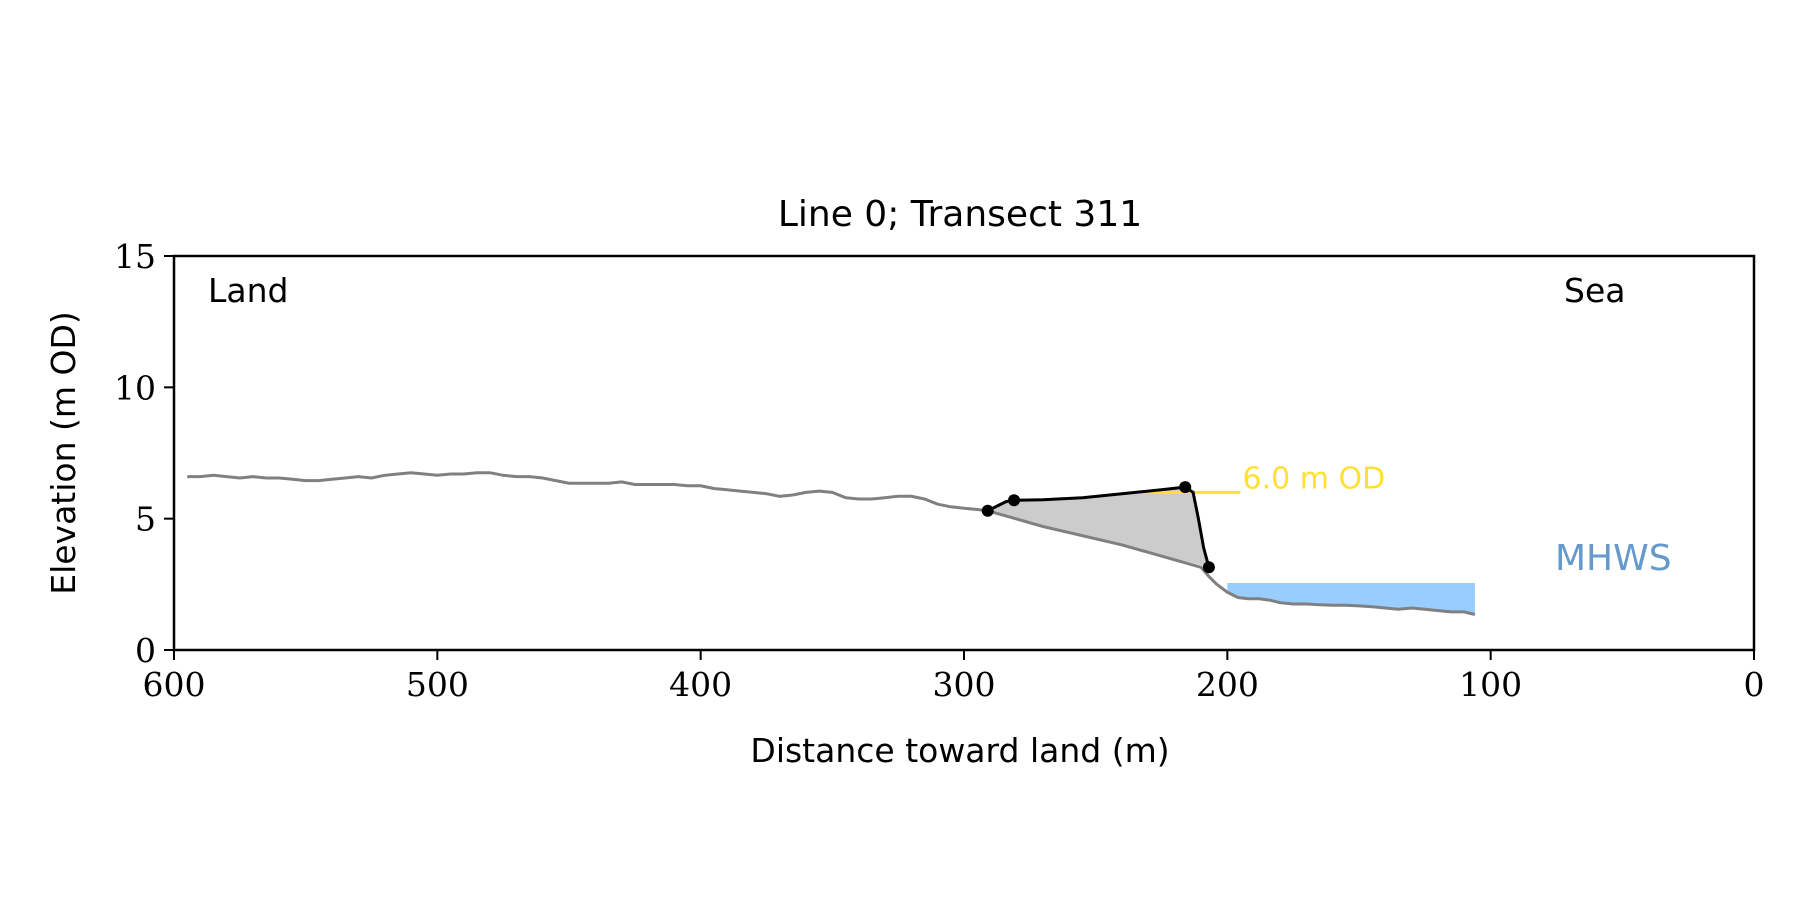  What do you see at coordinates (135, 256) in the screenshot?
I see `y-tick-label: 15` at bounding box center [135, 256].